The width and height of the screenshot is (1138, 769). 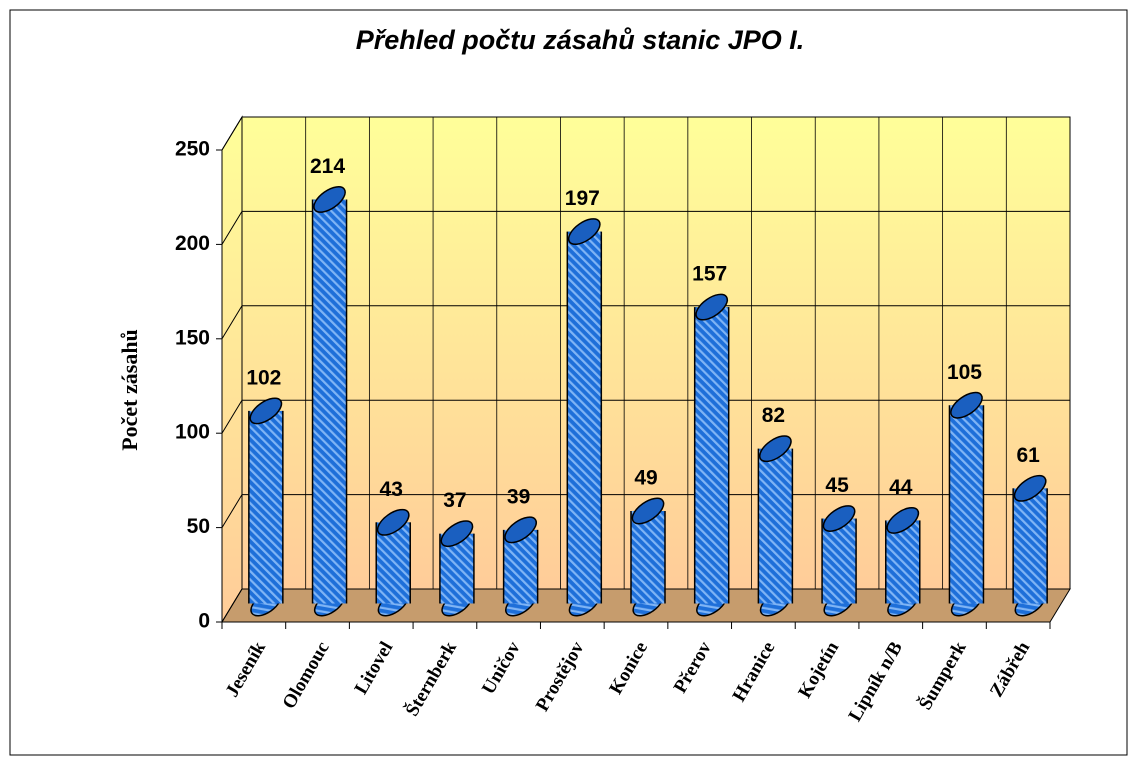 I want to click on y-tick-label: 50, so click(x=198, y=526).